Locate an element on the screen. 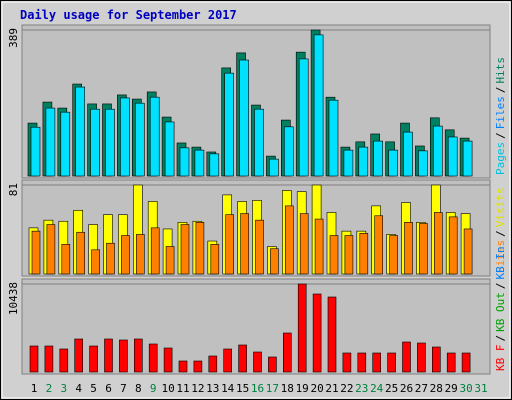  x-tick-label: 23 is located at coordinates (361, 388).